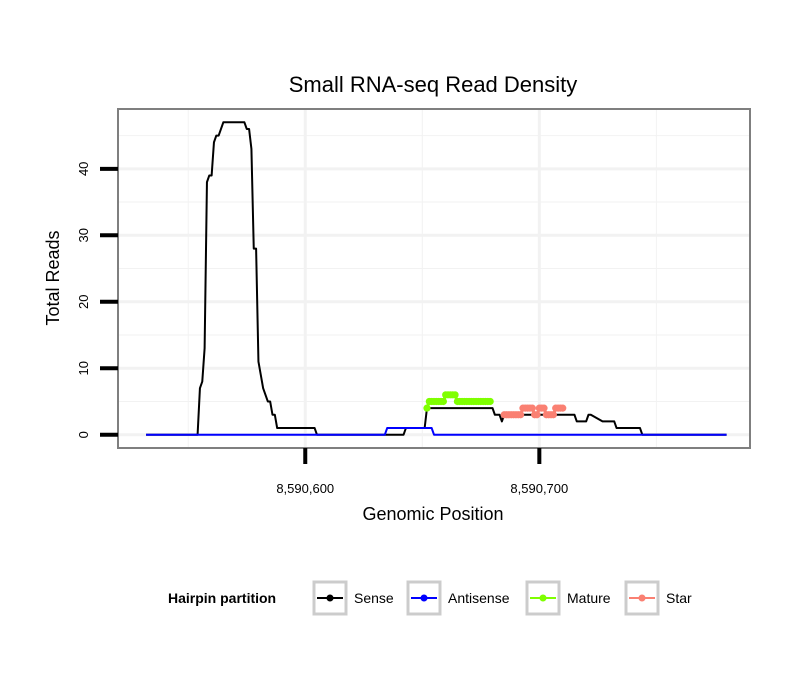  Describe the element at coordinates (479, 598) in the screenshot. I see `legend-label-antisense: Antisense` at that location.